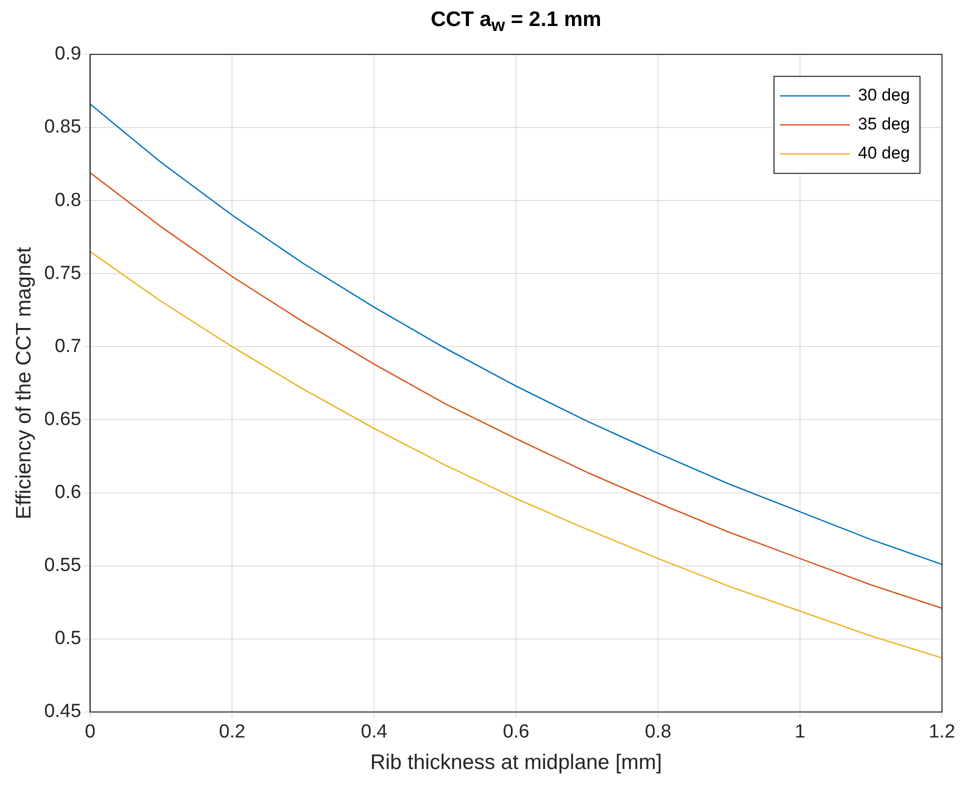 This screenshot has width=972, height=786. Describe the element at coordinates (884, 124) in the screenshot. I see `legend-label: 35 deg` at that location.